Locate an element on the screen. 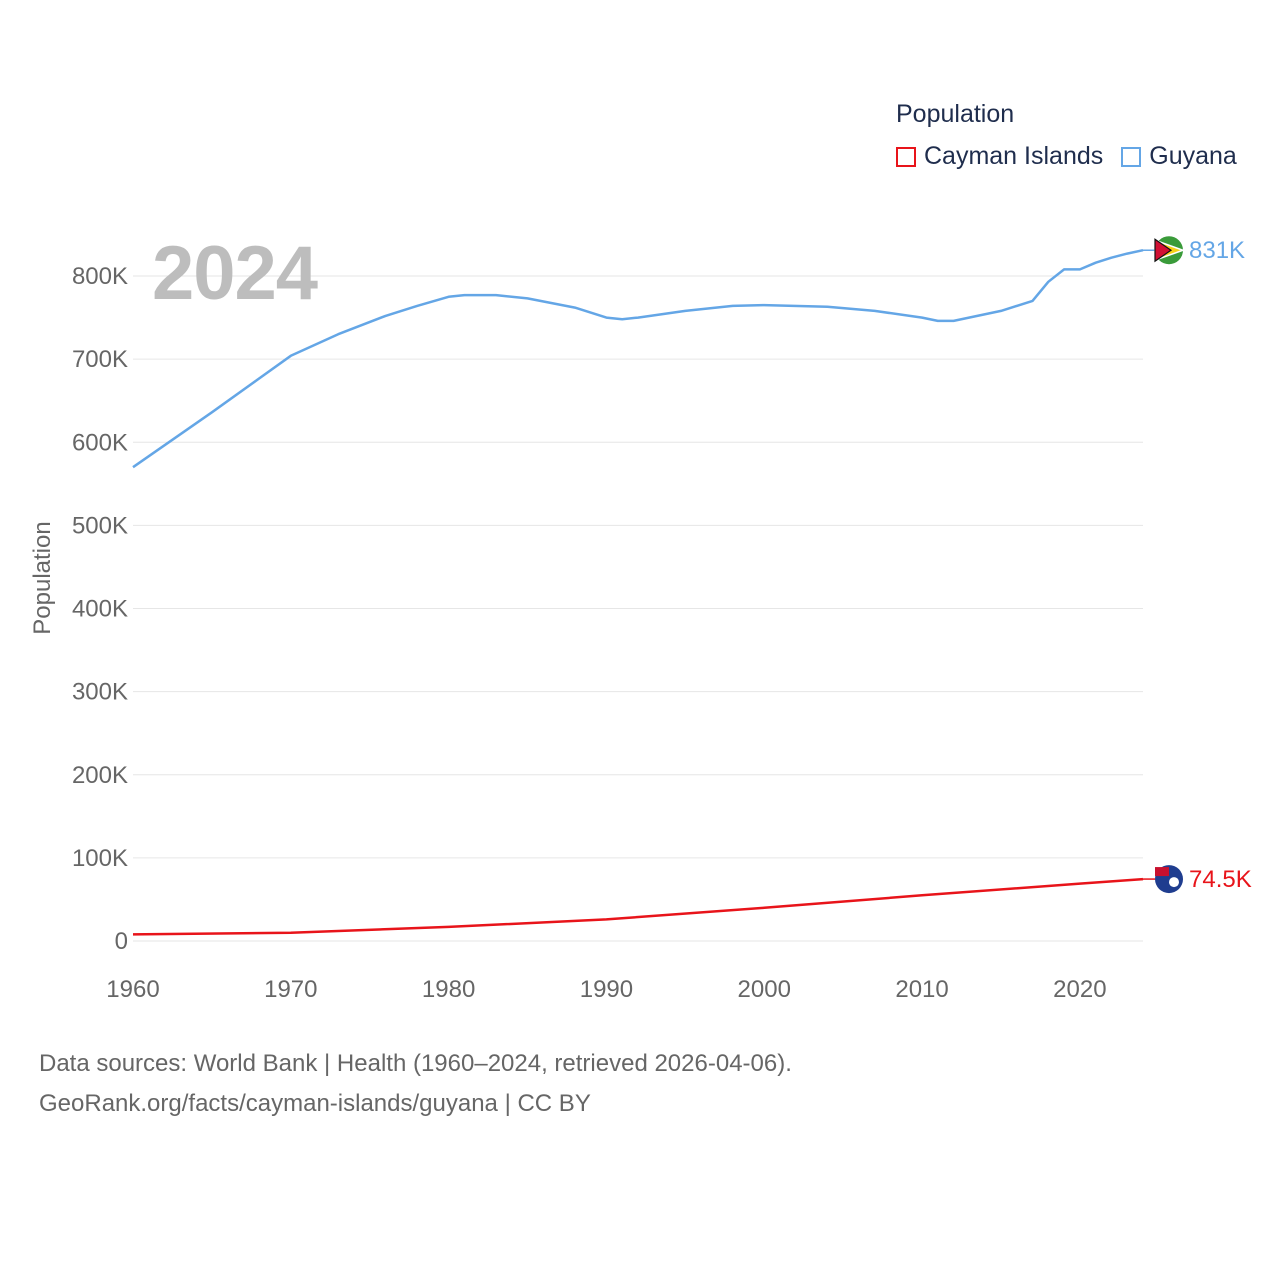 Image resolution: width=1280 pixels, height=1280 pixels. legend-title: Population is located at coordinates (955, 114).